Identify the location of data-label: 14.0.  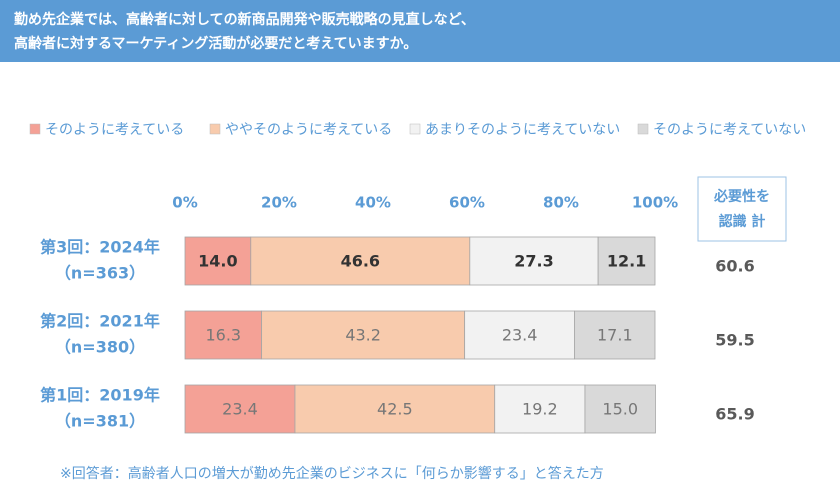
(217, 261).